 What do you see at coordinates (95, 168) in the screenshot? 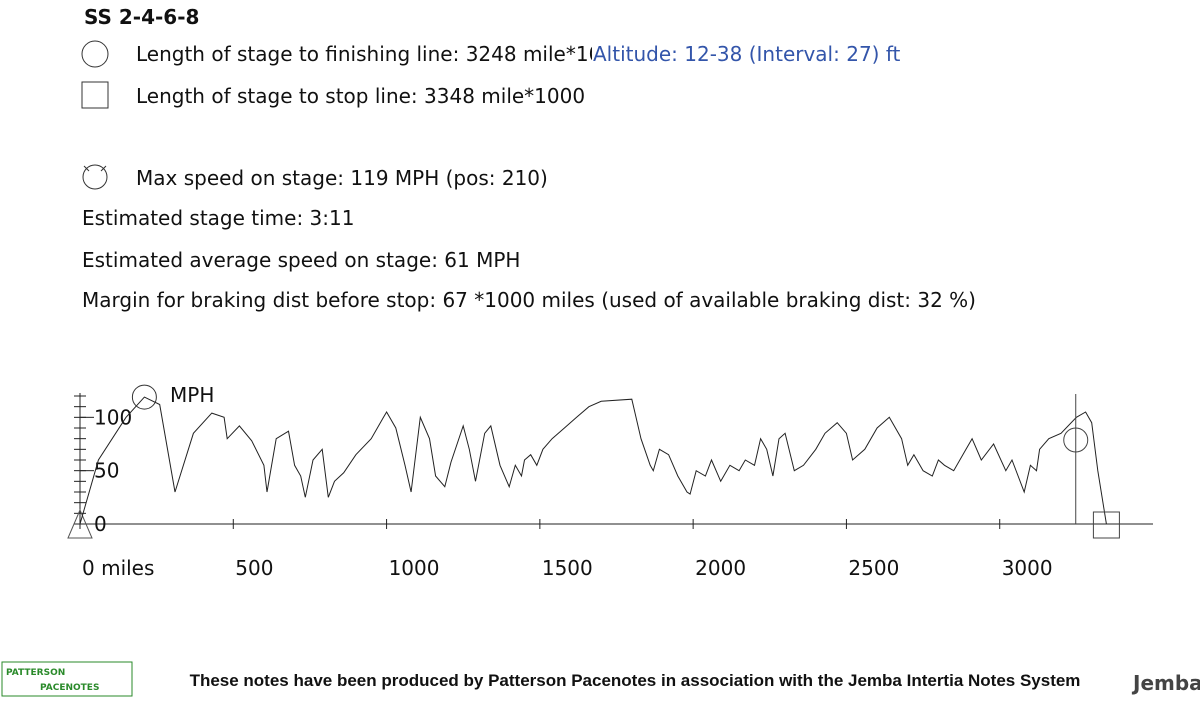
I see `max-icon-cross` at bounding box center [95, 168].